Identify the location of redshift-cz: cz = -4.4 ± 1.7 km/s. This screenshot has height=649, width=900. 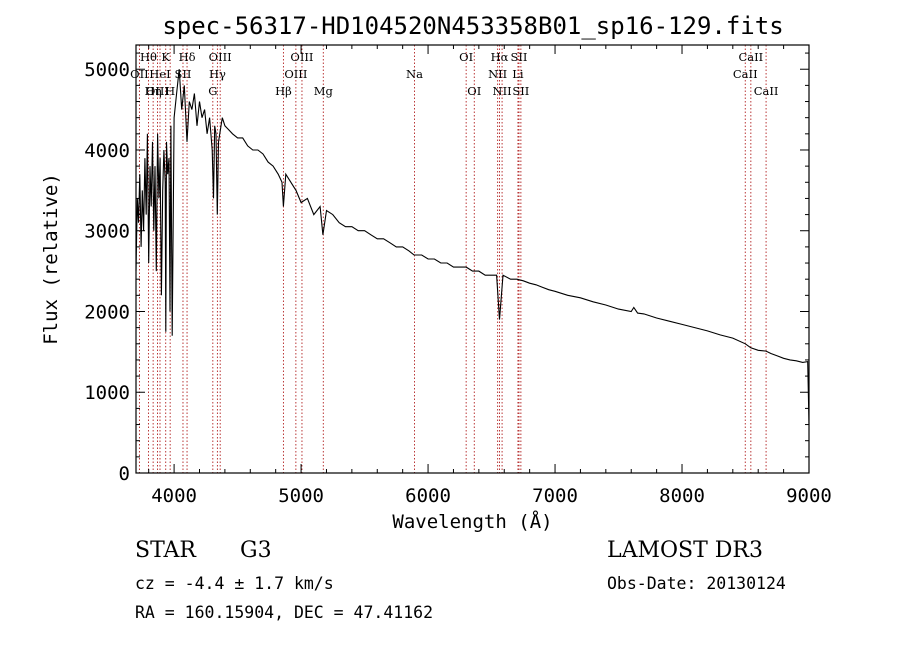
(234, 583).